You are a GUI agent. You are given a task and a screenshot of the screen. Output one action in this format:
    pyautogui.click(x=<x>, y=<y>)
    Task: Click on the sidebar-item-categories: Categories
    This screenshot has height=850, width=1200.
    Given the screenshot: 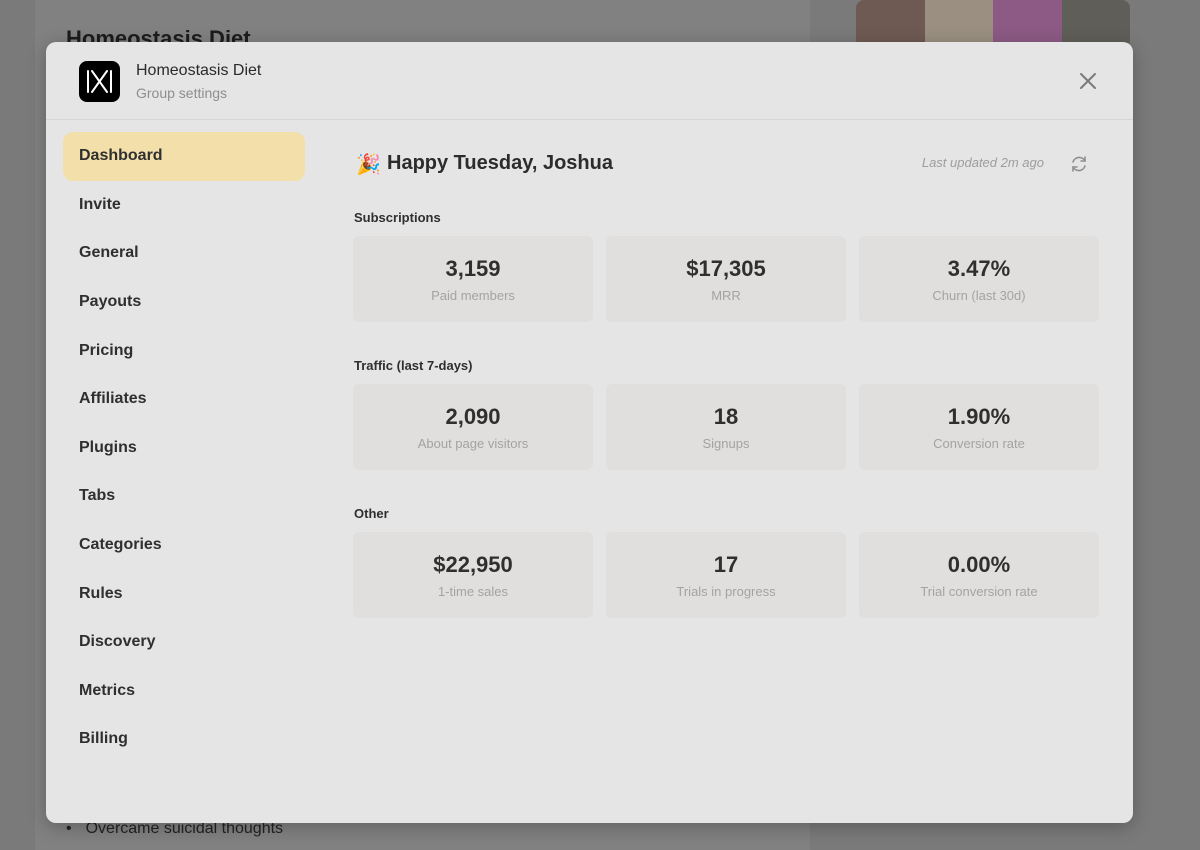 What is the action you would take?
    pyautogui.click(x=120, y=545)
    